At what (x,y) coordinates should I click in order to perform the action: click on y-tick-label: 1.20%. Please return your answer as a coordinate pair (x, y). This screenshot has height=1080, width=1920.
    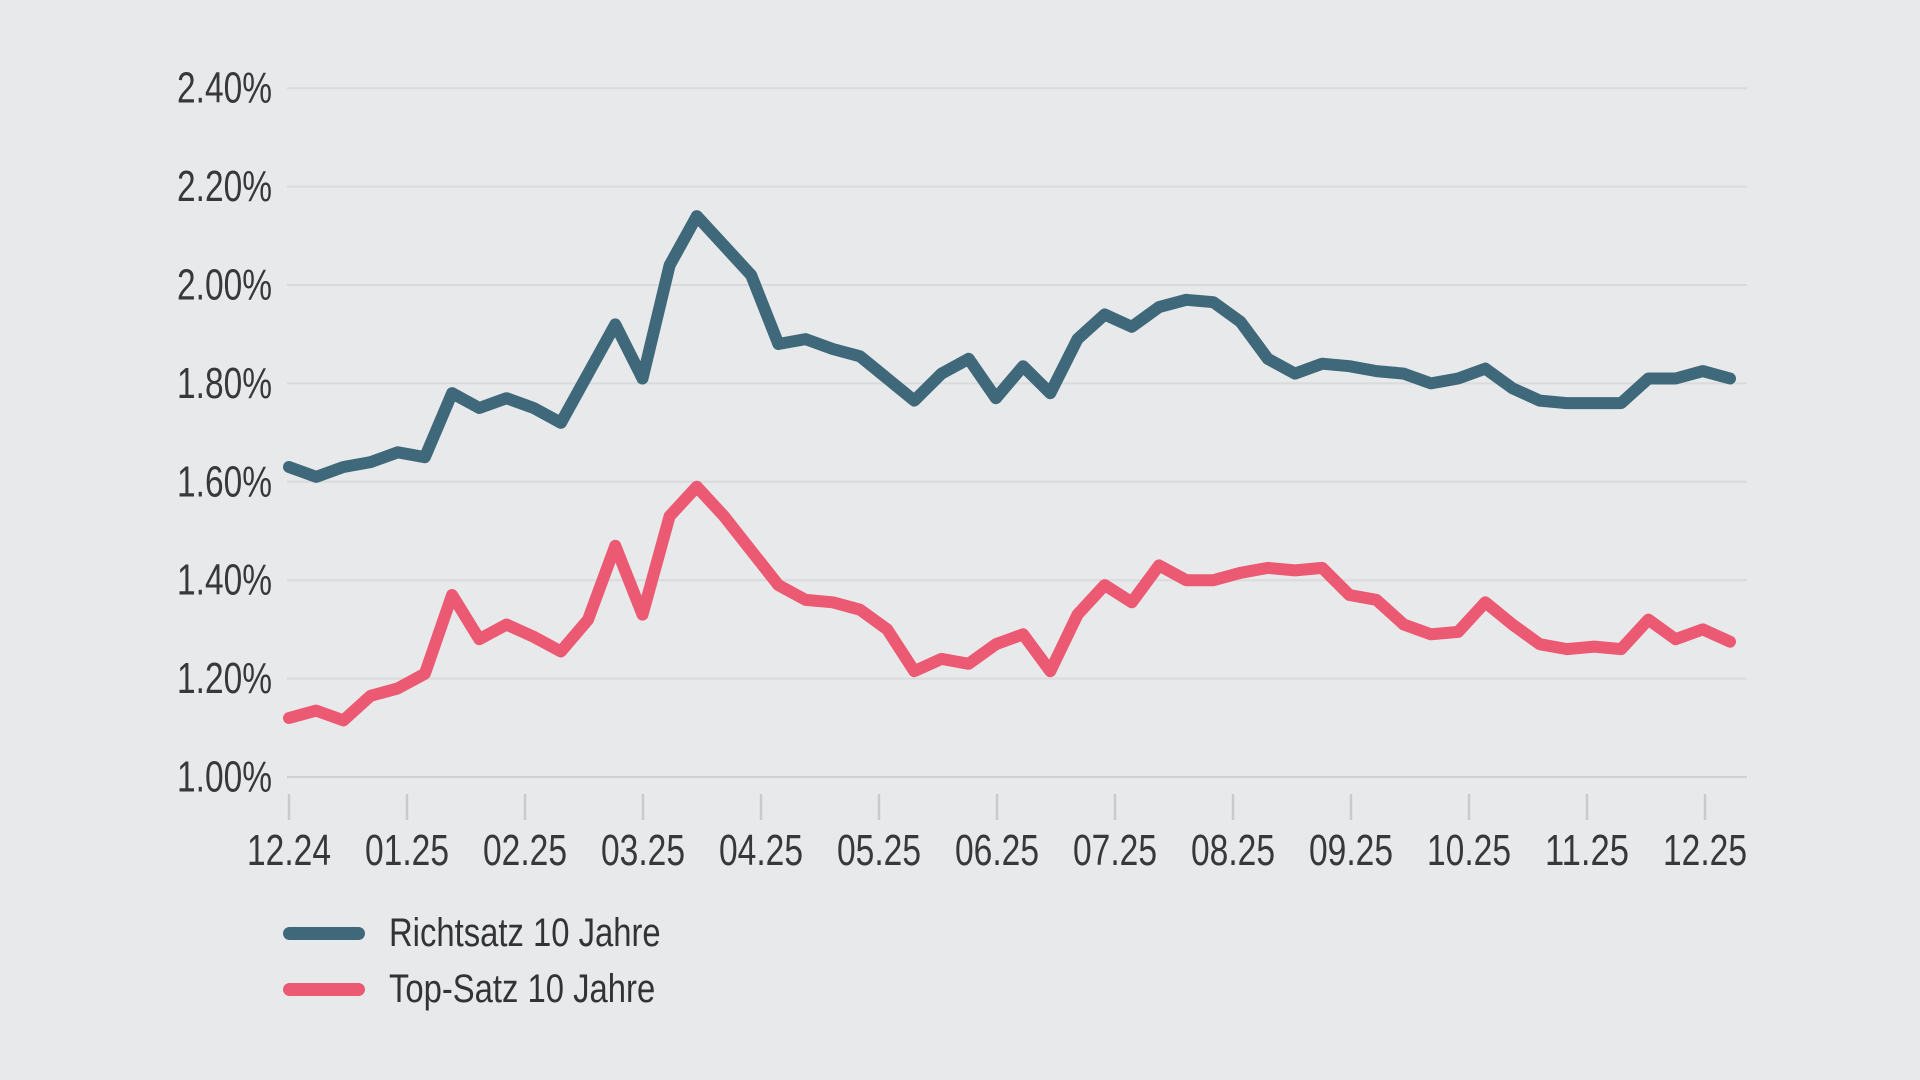
    Looking at the image, I should click on (224, 678).